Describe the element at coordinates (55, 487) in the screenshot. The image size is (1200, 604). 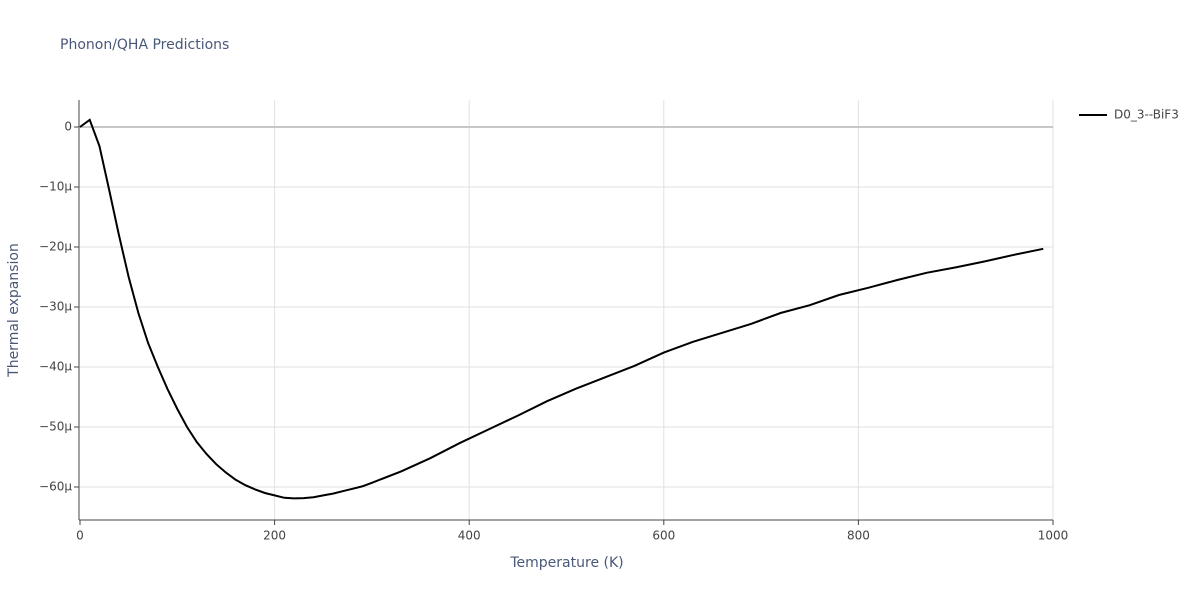
I see `y-tick-label: −60µ` at that location.